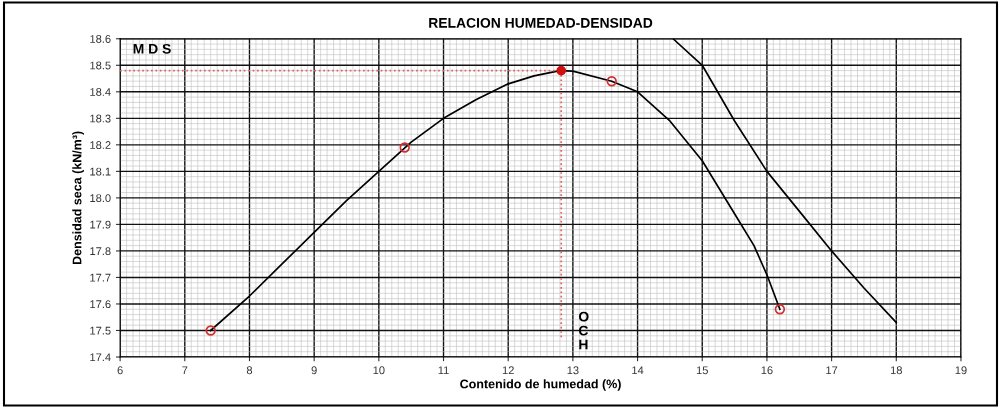  Describe the element at coordinates (541, 22) in the screenshot. I see `chart-title: RELACION HUMEDAD-DENSIDAD` at that location.